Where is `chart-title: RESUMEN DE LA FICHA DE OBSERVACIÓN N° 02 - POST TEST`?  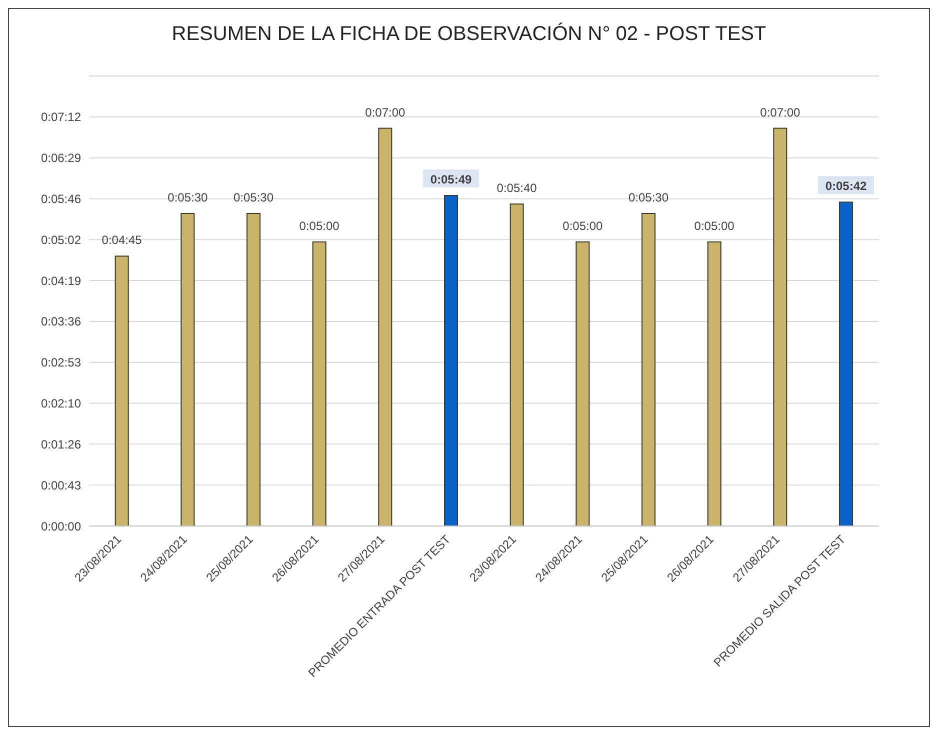
chart-title: RESUMEN DE LA FICHA DE OBSERVACIÓN N° 02 - POST TEST is located at coordinates (469, 34).